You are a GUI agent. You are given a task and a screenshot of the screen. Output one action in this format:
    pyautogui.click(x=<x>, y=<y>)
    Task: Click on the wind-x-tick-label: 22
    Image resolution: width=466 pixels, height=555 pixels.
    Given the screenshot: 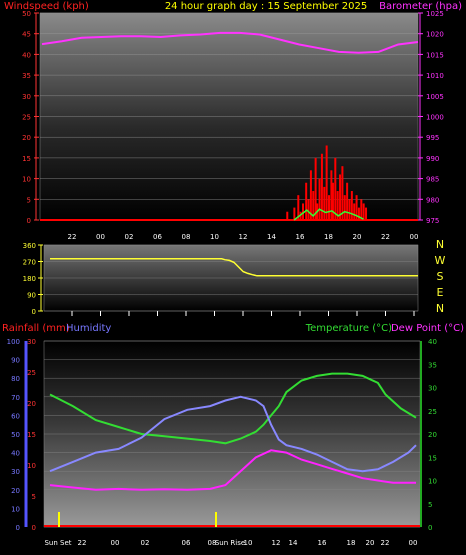 What is the action you would take?
    pyautogui.click(x=385, y=237)
    